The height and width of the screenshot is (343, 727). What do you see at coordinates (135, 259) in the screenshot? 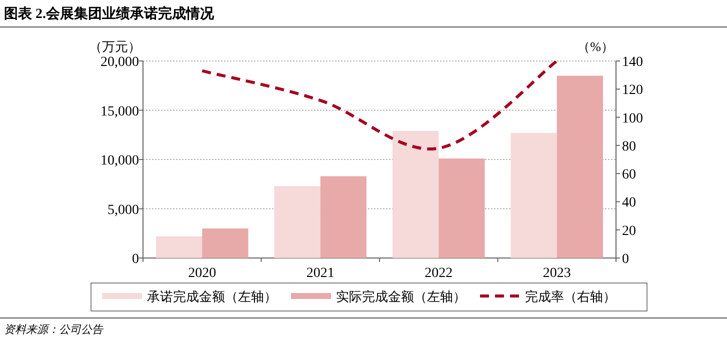
I see `y-tick-label: 0` at bounding box center [135, 259].